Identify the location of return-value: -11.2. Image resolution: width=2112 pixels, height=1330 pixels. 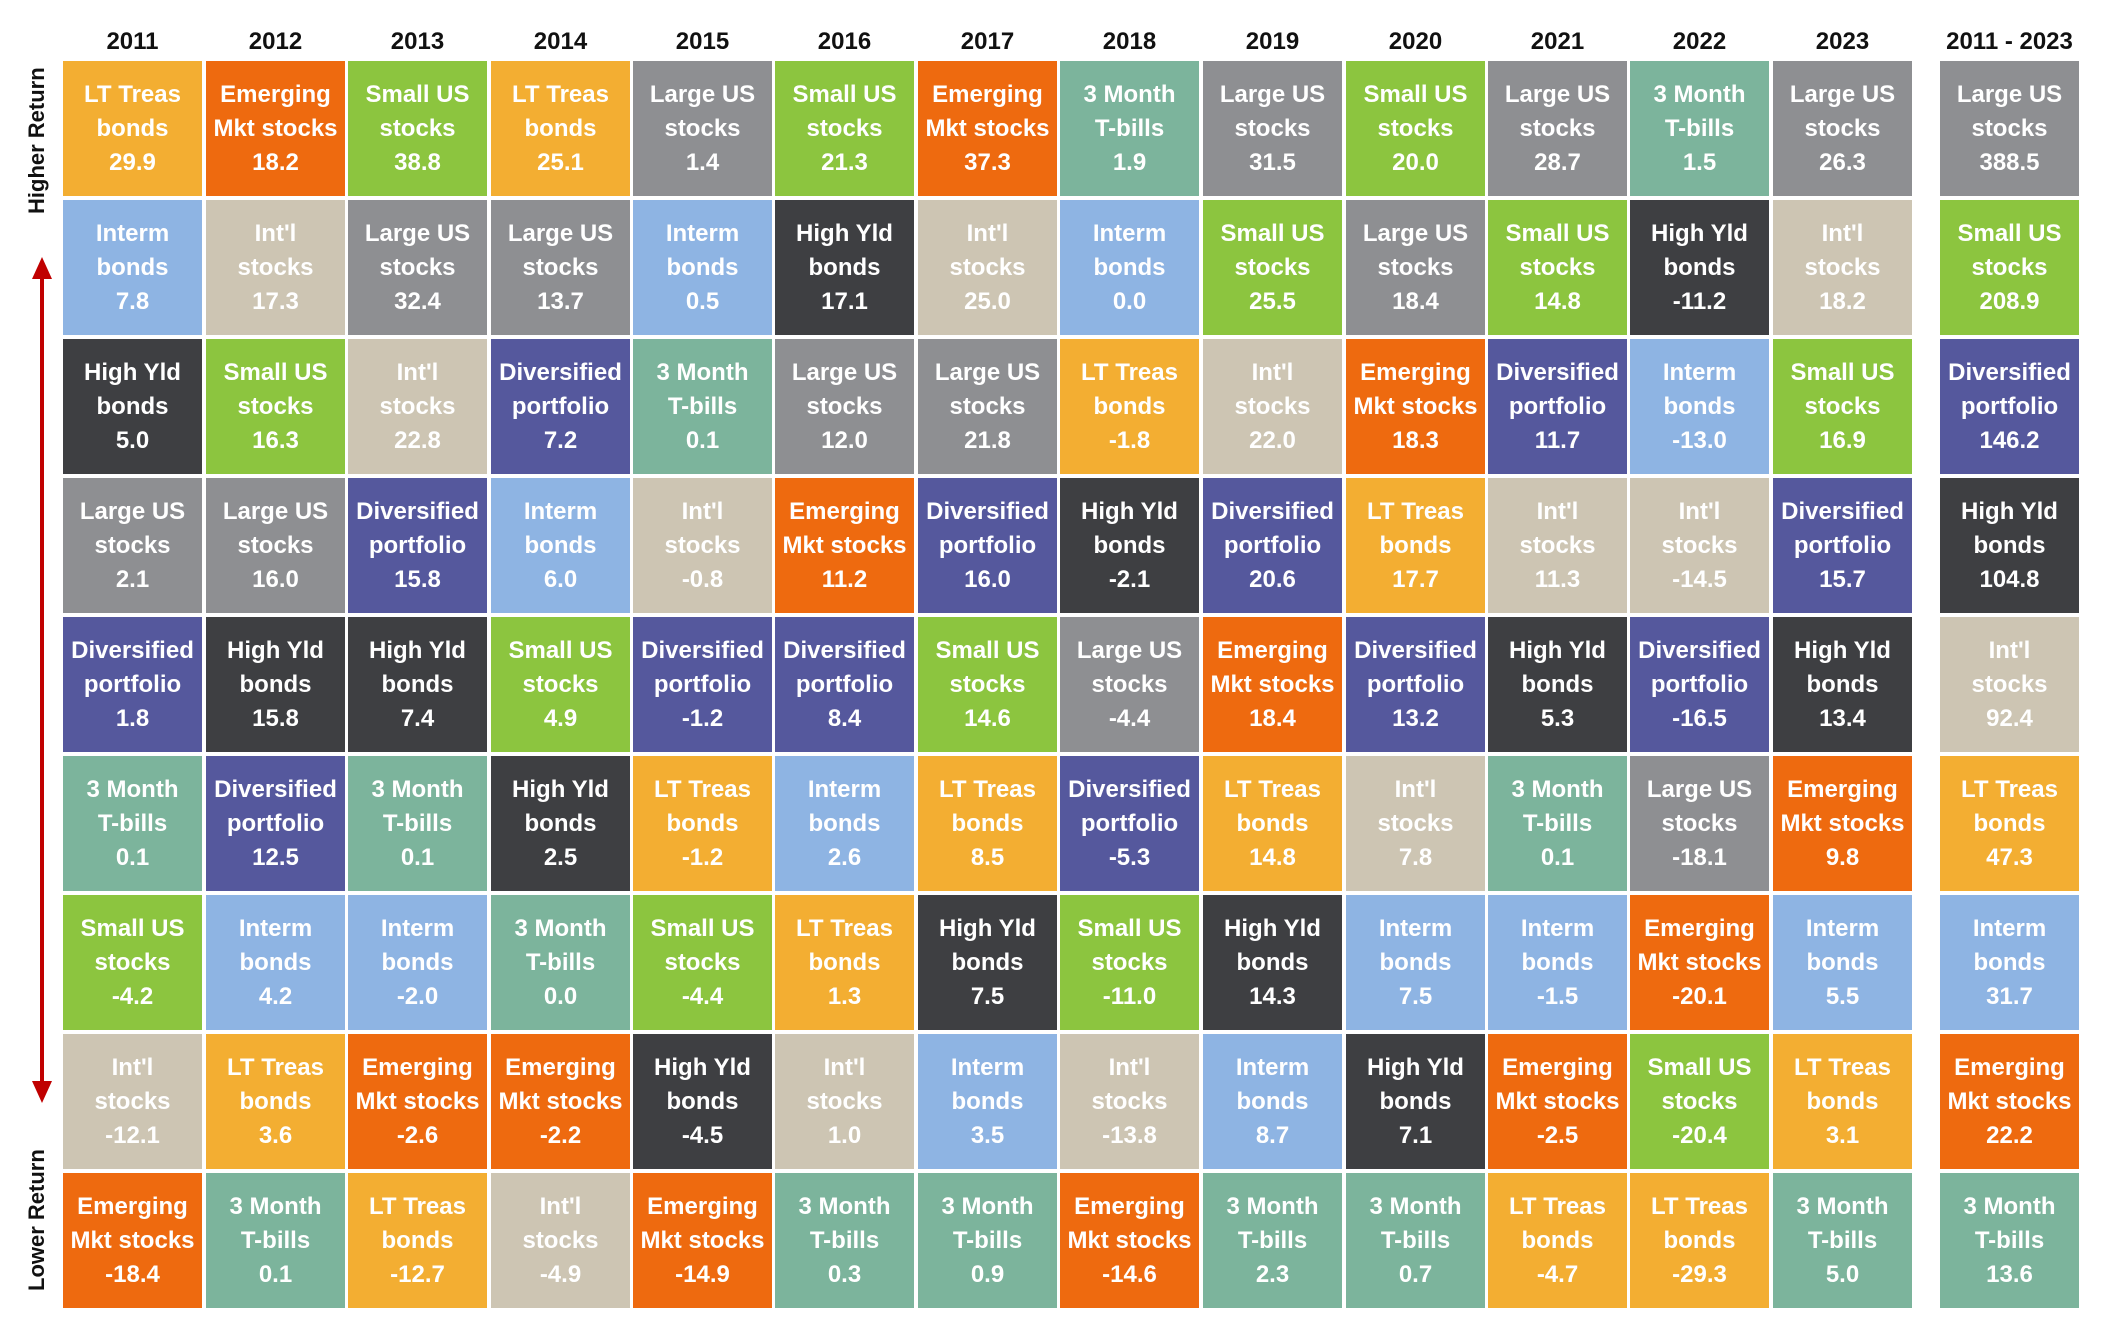
(1699, 301).